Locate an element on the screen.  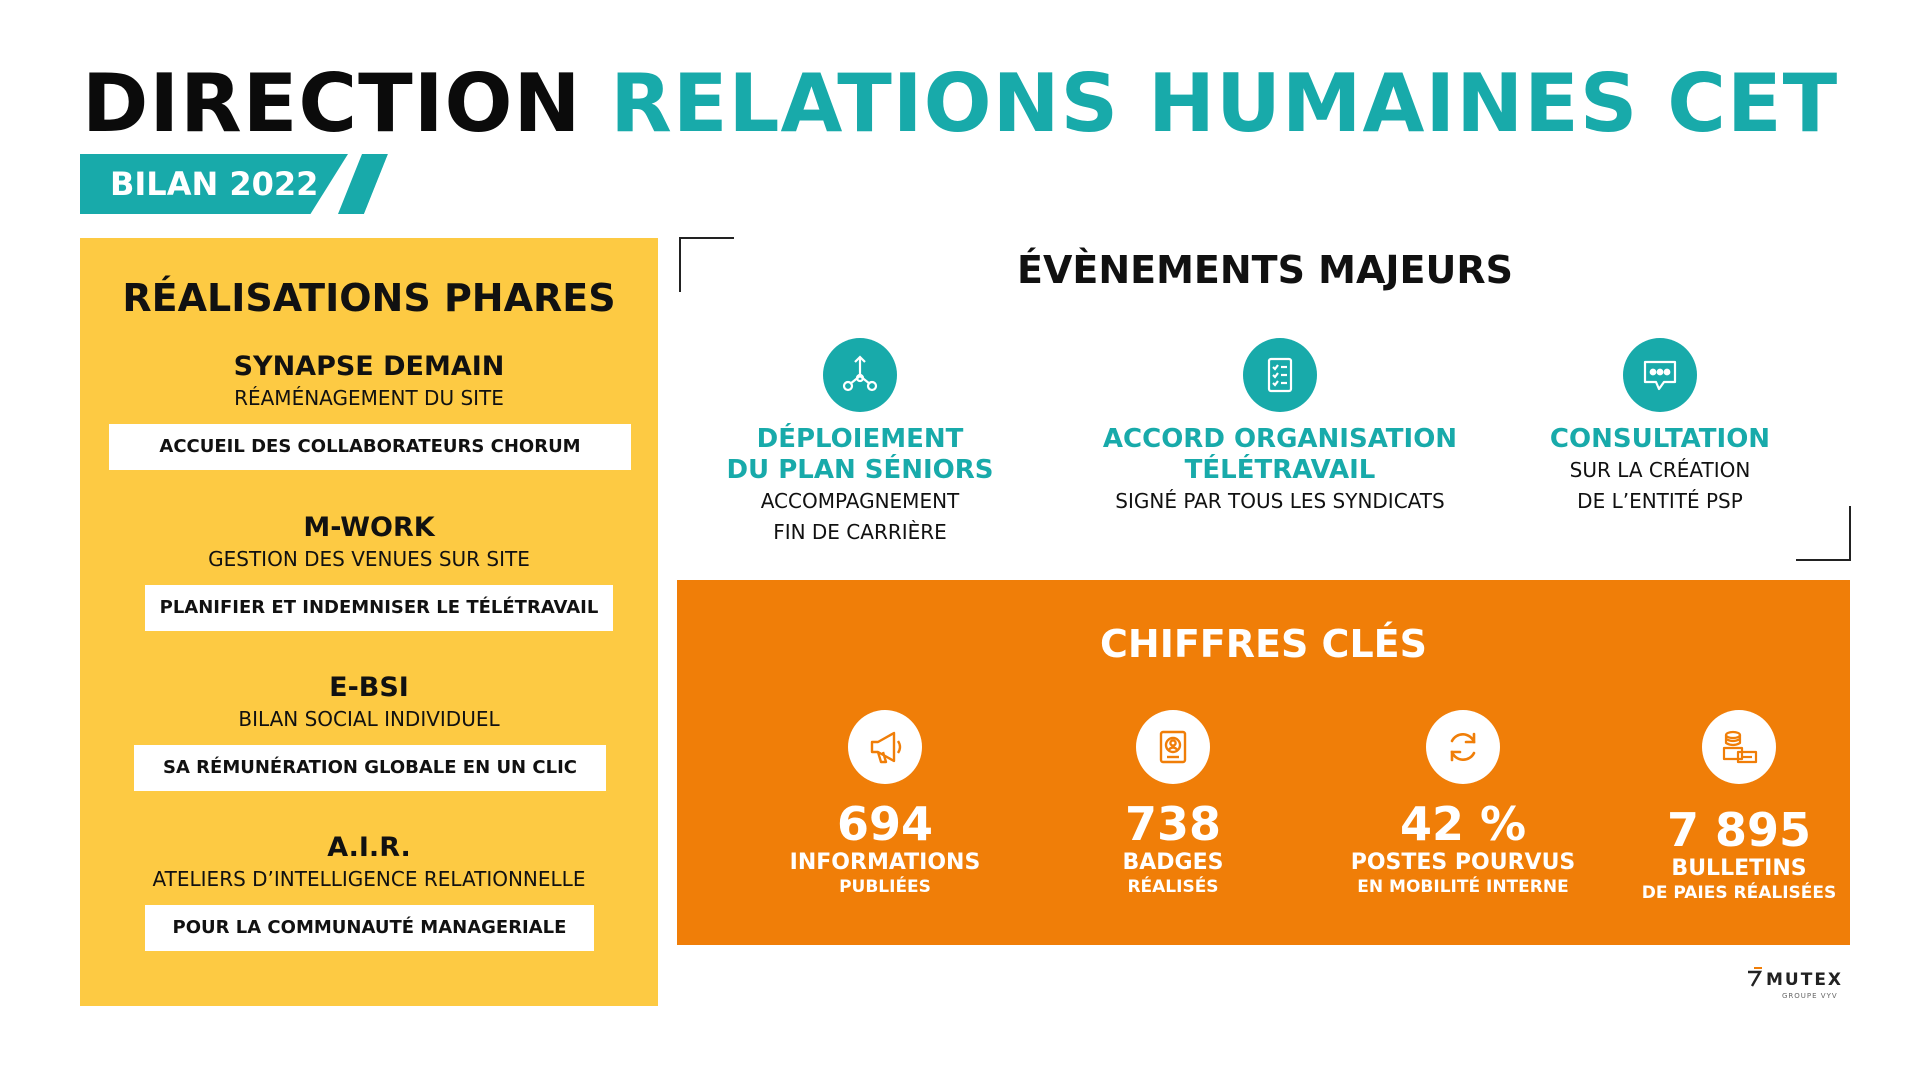
realisation-item: M-WORK GESTION DES VENUES SUR SITE is located at coordinates (369, 542).